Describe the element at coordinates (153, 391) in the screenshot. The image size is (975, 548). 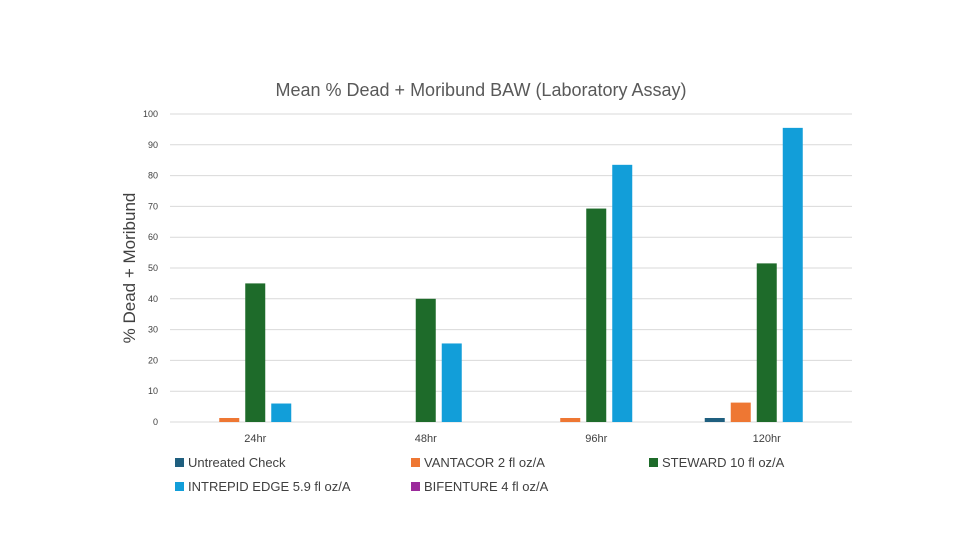
I see `y-tick-label: 10` at that location.